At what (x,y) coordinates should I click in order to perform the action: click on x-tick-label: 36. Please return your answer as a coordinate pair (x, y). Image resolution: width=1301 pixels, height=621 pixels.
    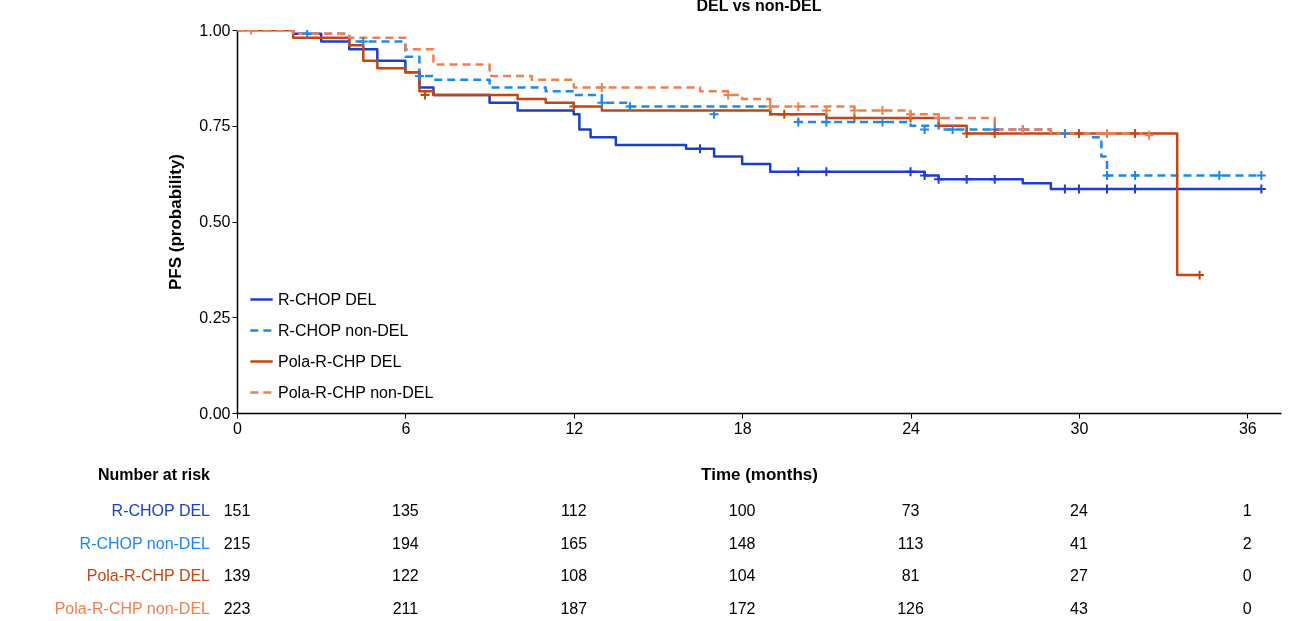
    Looking at the image, I should click on (1247, 428).